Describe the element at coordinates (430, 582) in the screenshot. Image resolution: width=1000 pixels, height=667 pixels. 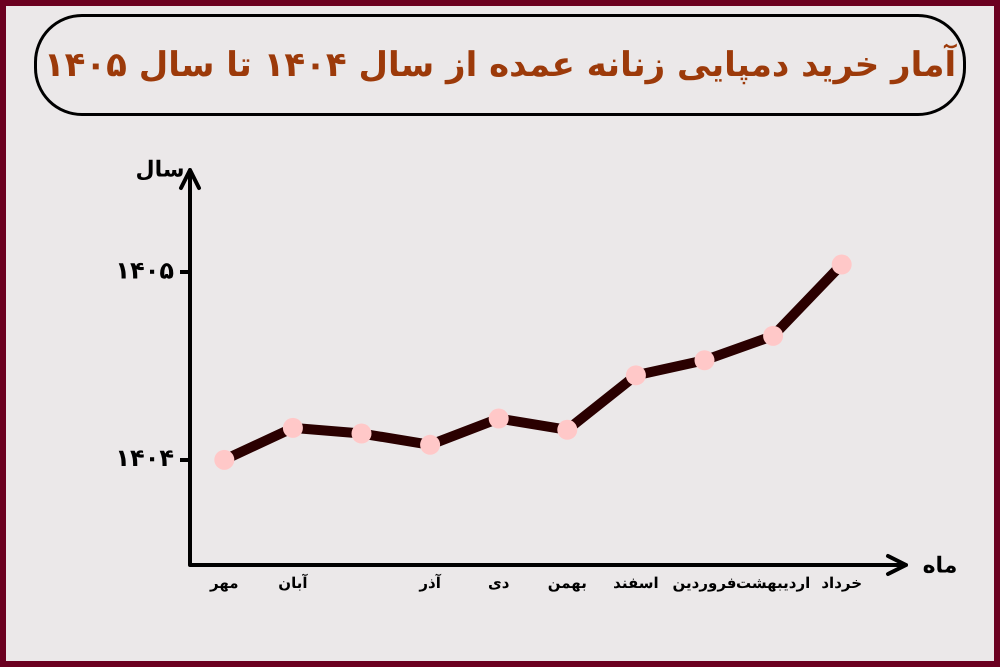
I see `x-tick-label: آذر` at that location.